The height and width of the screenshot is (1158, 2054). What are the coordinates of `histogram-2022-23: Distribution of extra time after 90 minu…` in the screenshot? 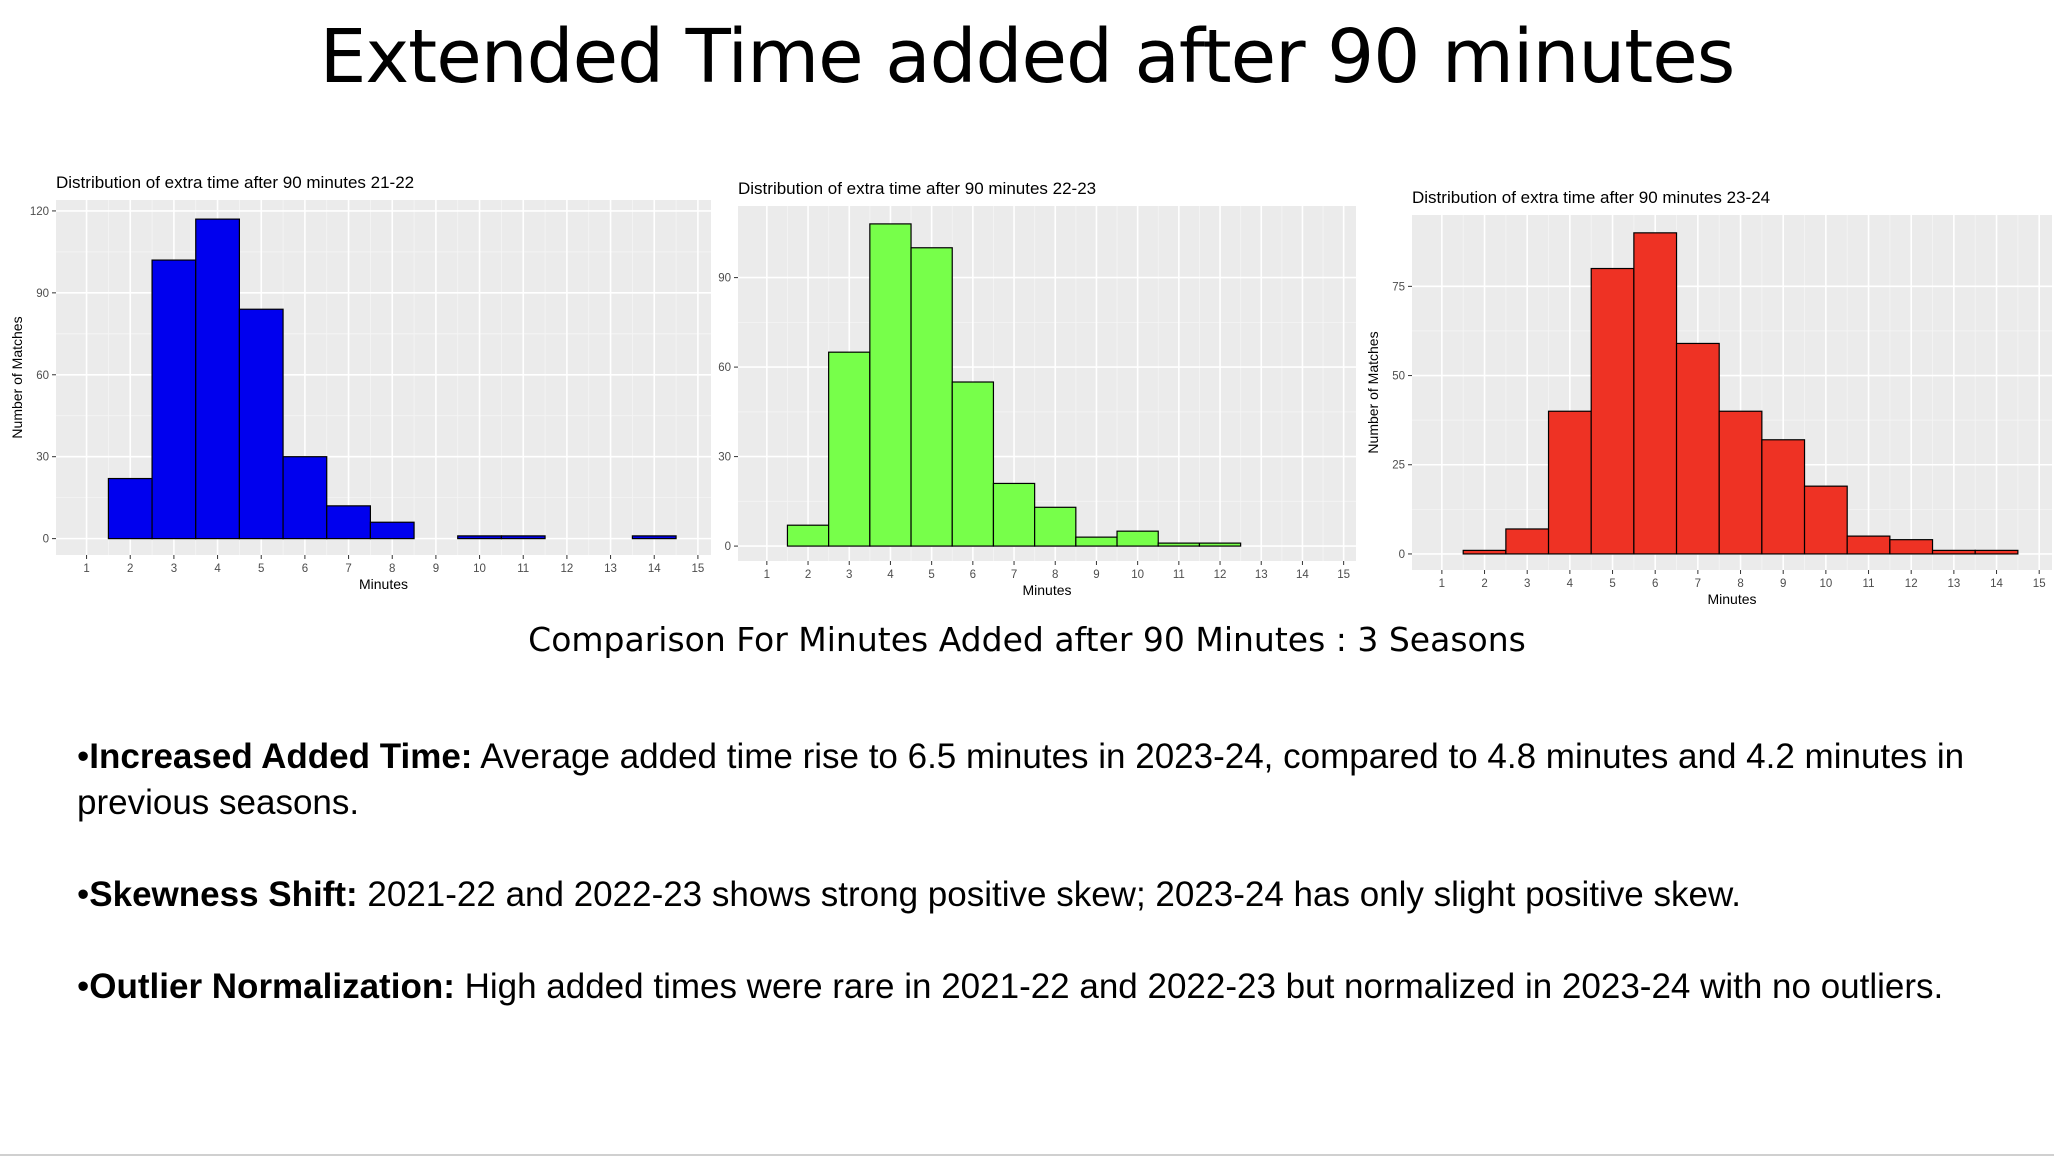 It's located at (1033, 393).